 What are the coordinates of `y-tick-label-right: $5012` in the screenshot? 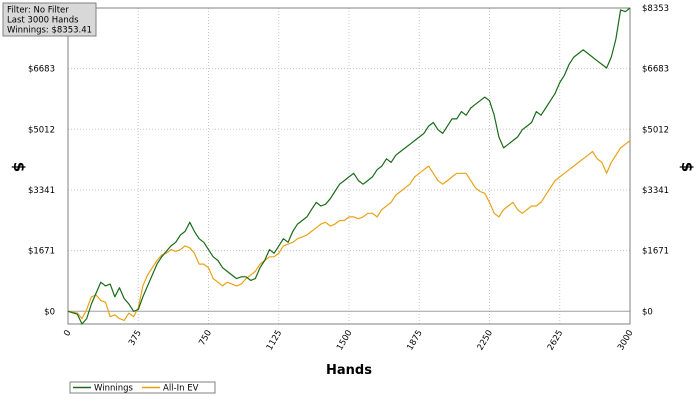 It's located at (655, 130).